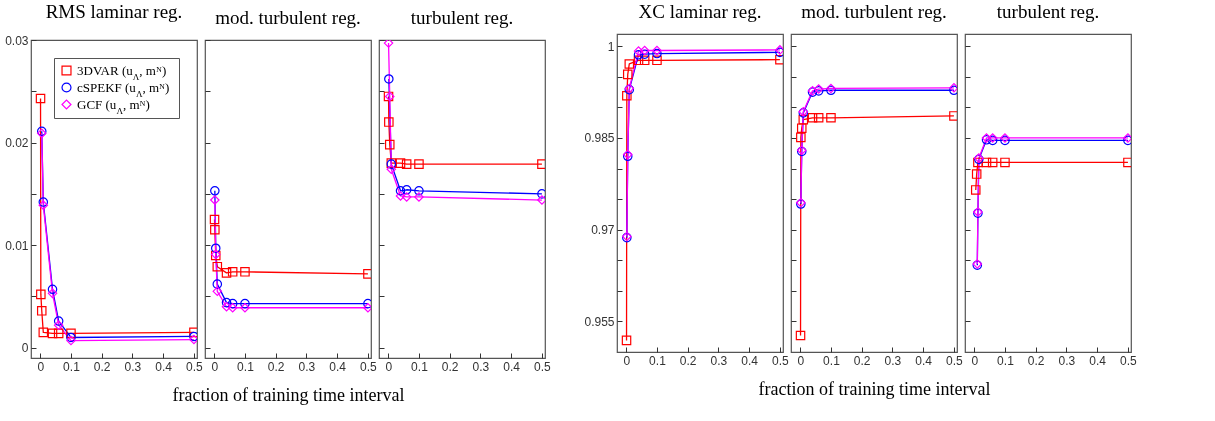 Image resolution: width=1215 pixels, height=421 pixels. I want to click on y-tick-label: 0.03, so click(17, 40).